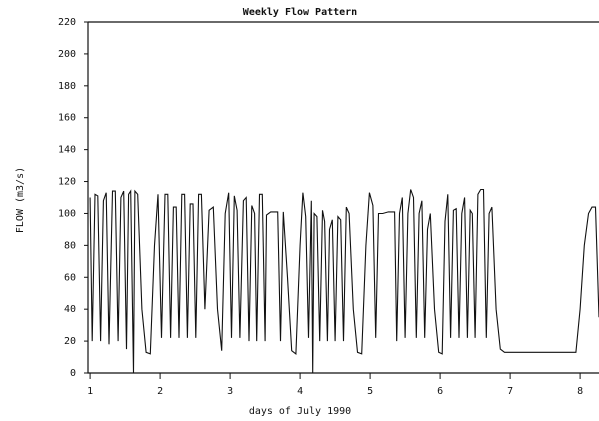  Describe the element at coordinates (510, 391) in the screenshot. I see `x-tick-label: 7` at that location.